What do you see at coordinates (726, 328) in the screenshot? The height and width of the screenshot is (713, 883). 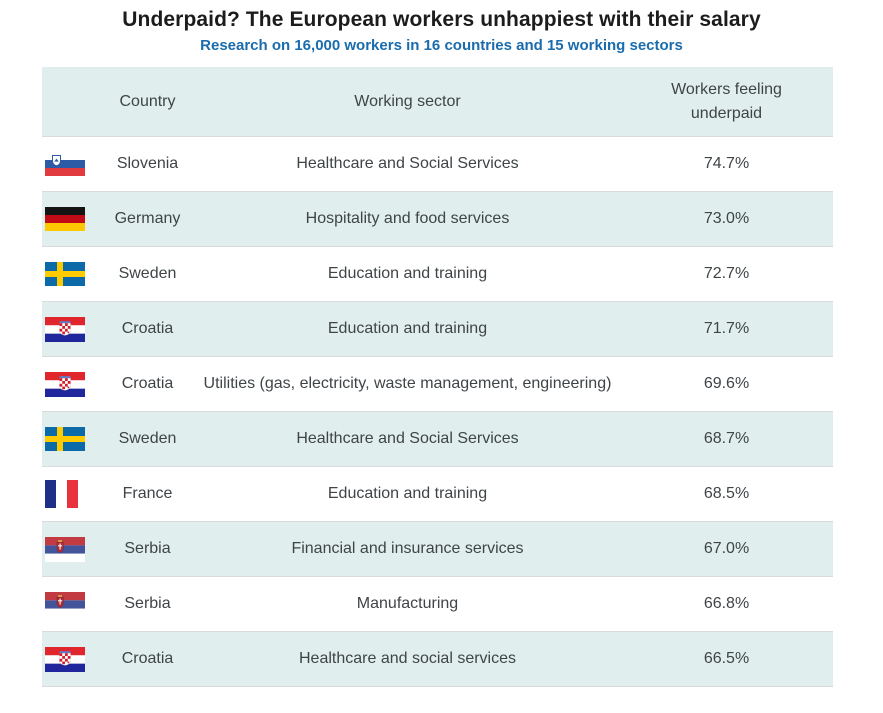 I see `percent-cell: 71.7%` at bounding box center [726, 328].